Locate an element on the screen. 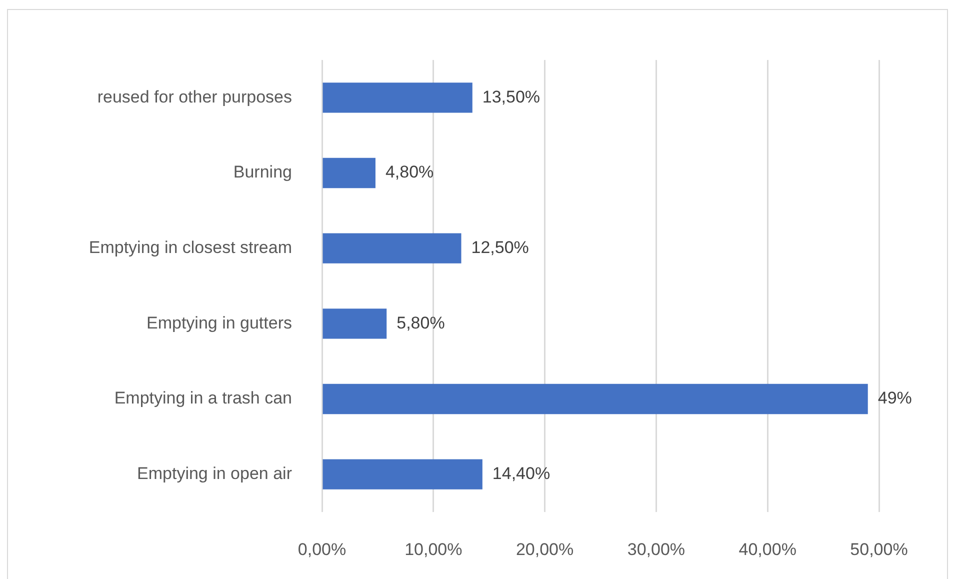 The height and width of the screenshot is (579, 958). x-tick-label: 10,00% is located at coordinates (433, 549).